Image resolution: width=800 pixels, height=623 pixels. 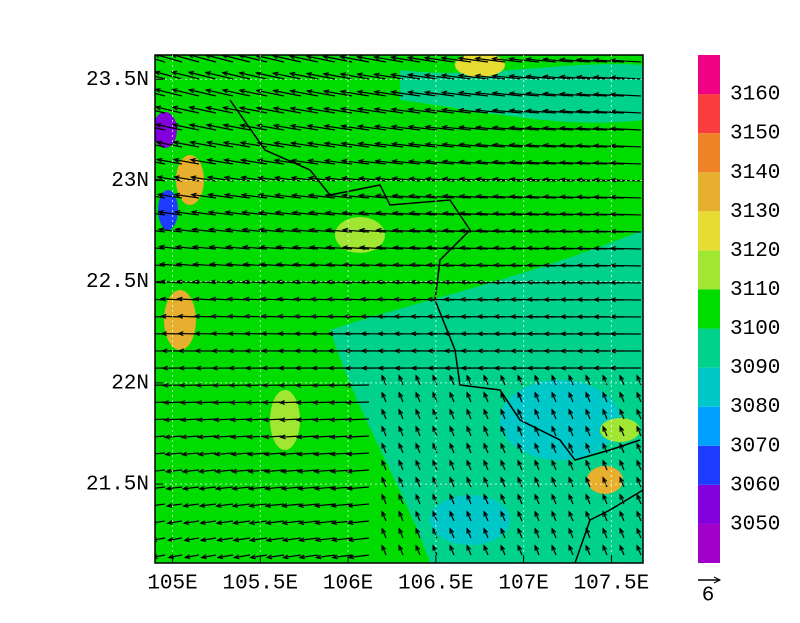 I want to click on y-tick-label: 23.5N, so click(x=117, y=80).